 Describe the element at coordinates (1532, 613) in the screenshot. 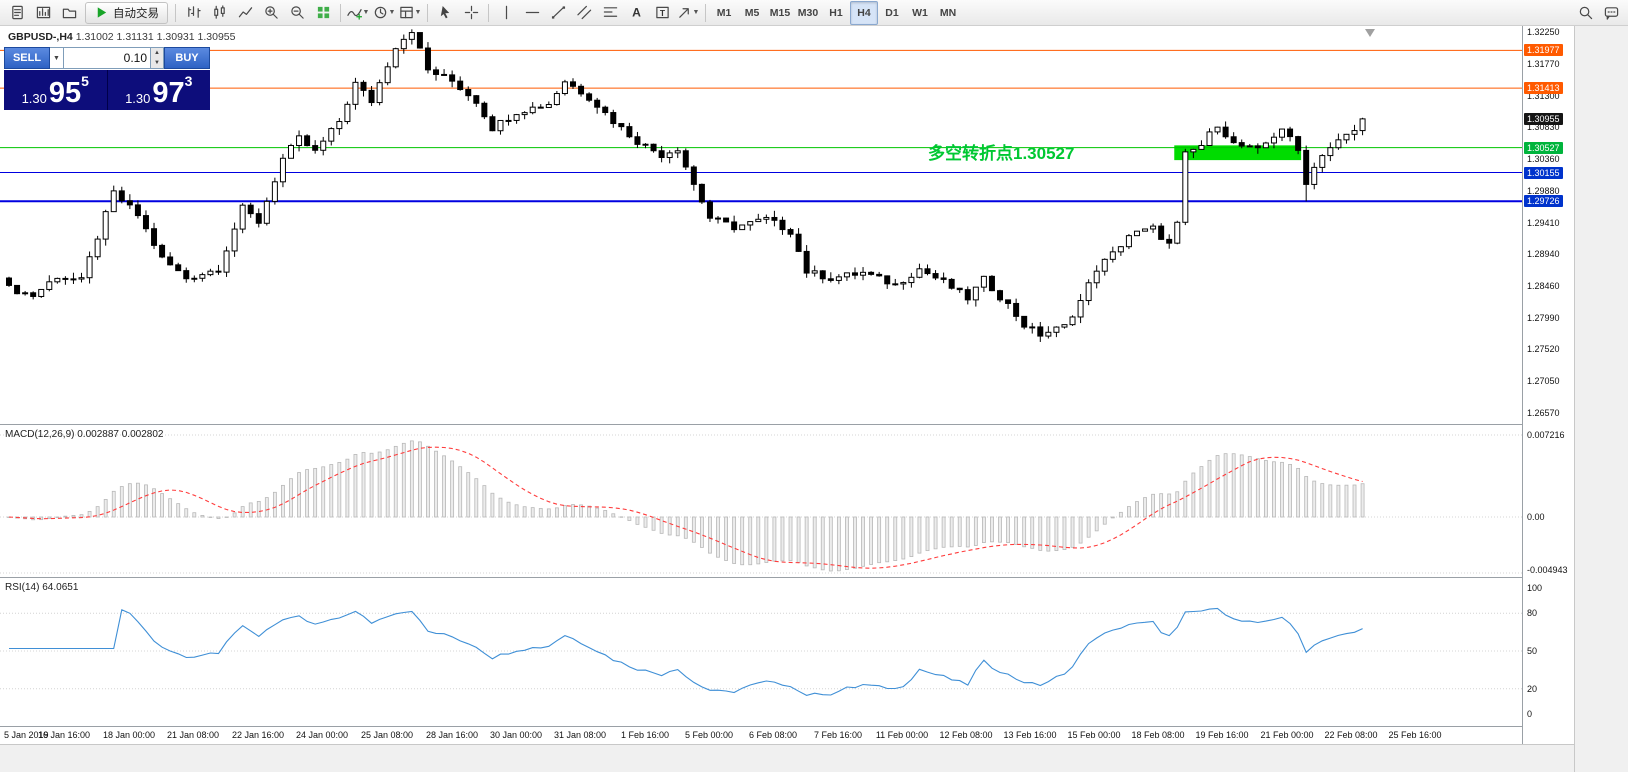

I see `indicator-axis-tick: 80` at that location.